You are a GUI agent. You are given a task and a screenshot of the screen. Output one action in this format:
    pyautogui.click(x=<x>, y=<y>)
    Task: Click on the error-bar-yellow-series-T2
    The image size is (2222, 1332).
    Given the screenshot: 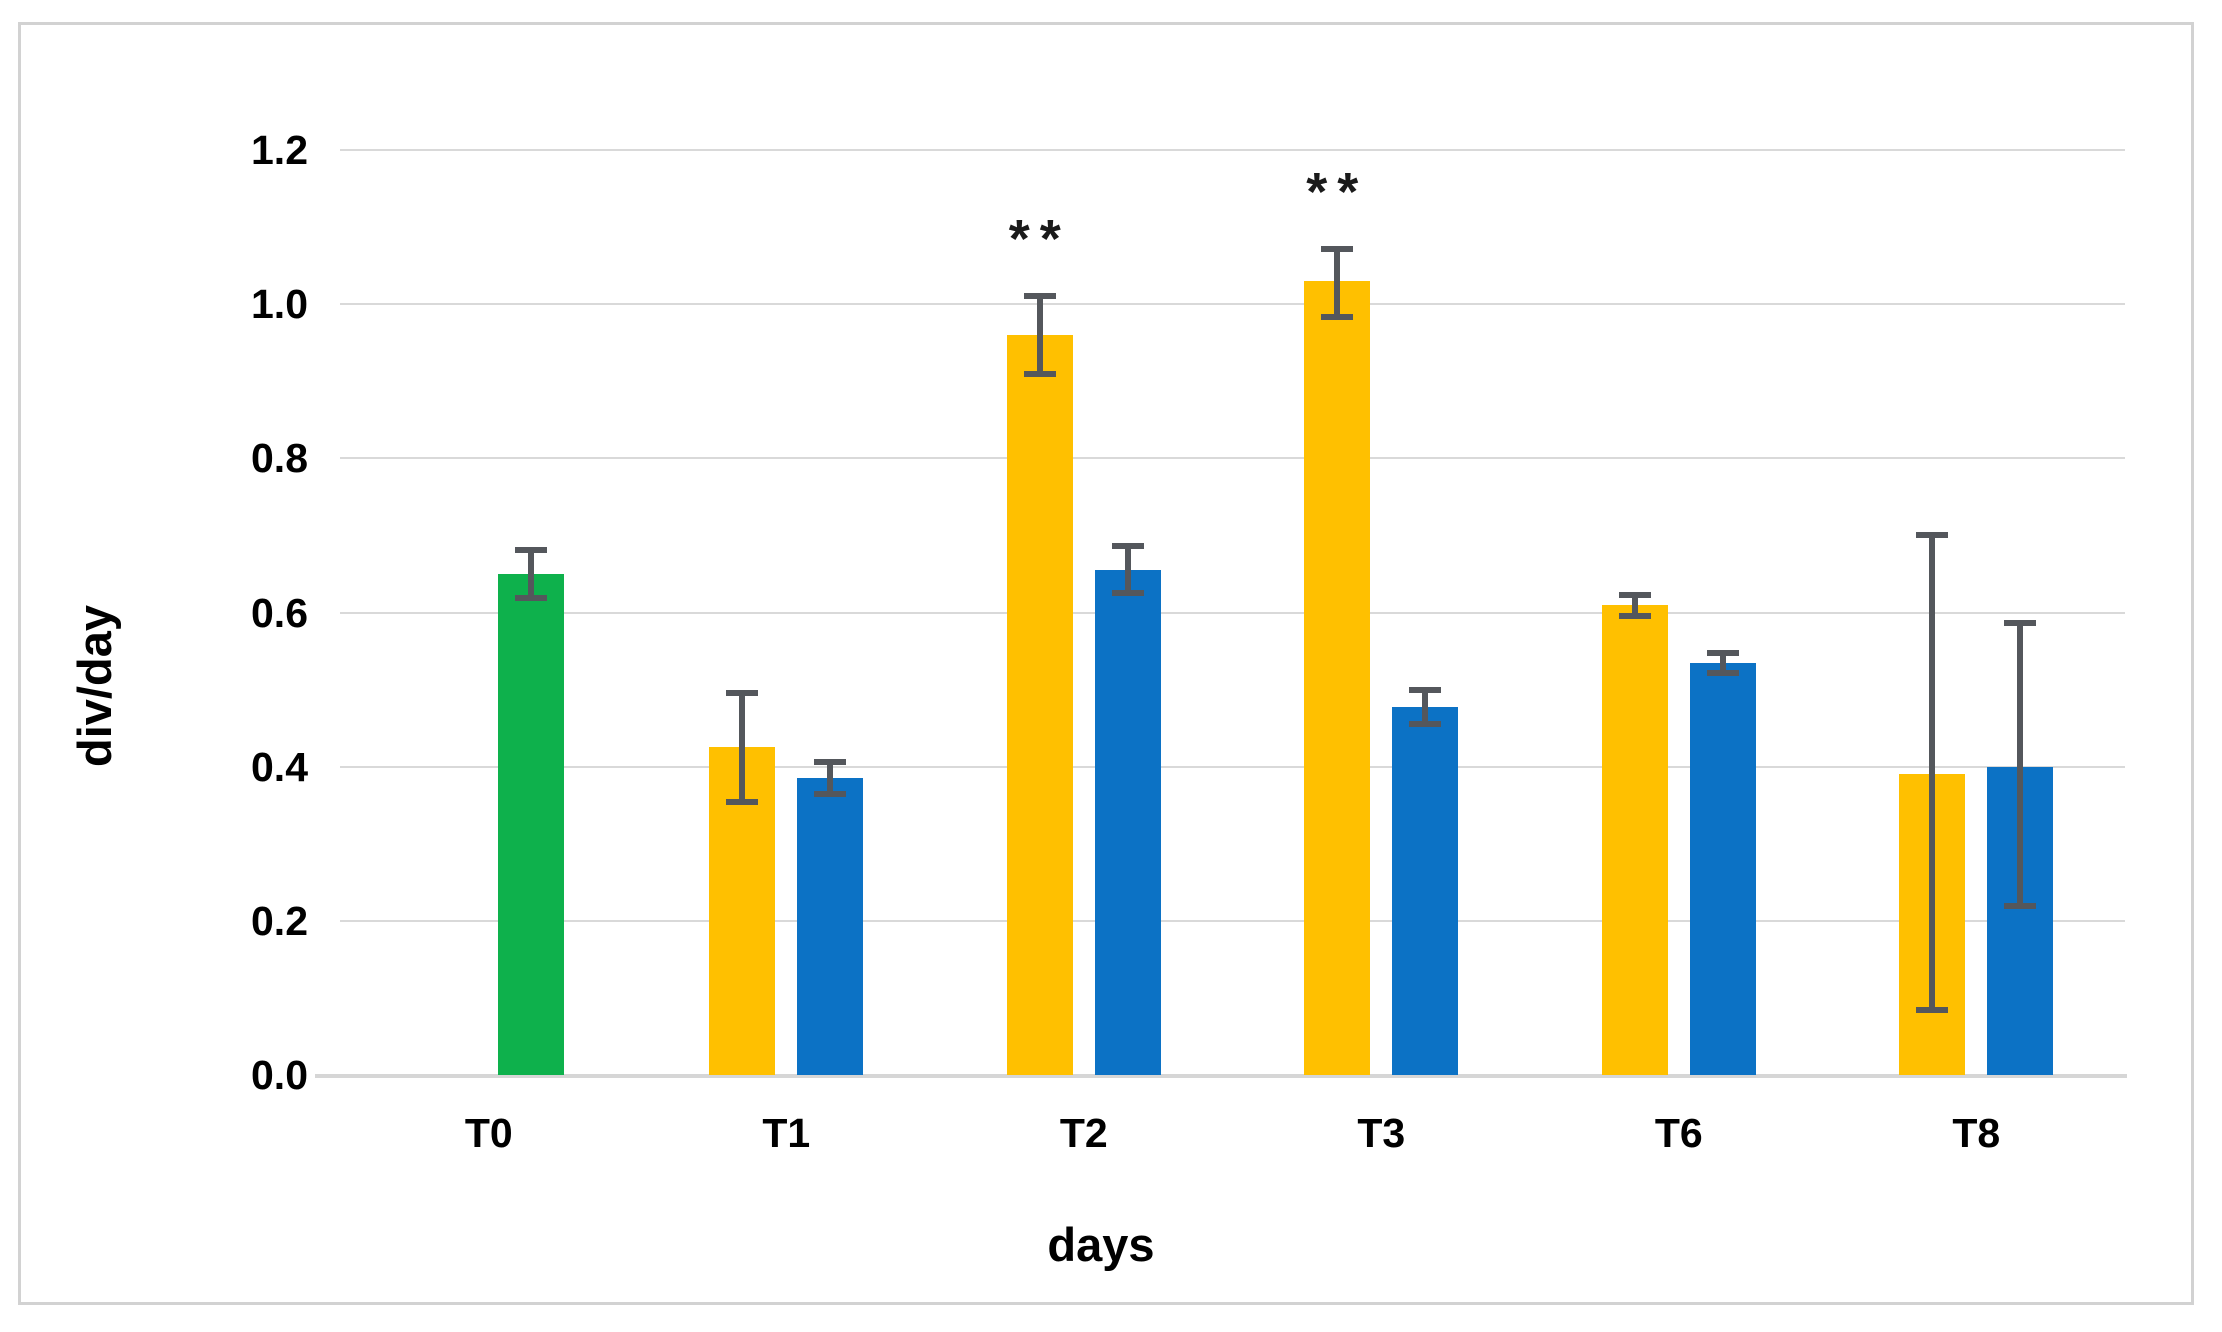 What is the action you would take?
    pyautogui.click(x=1039, y=335)
    